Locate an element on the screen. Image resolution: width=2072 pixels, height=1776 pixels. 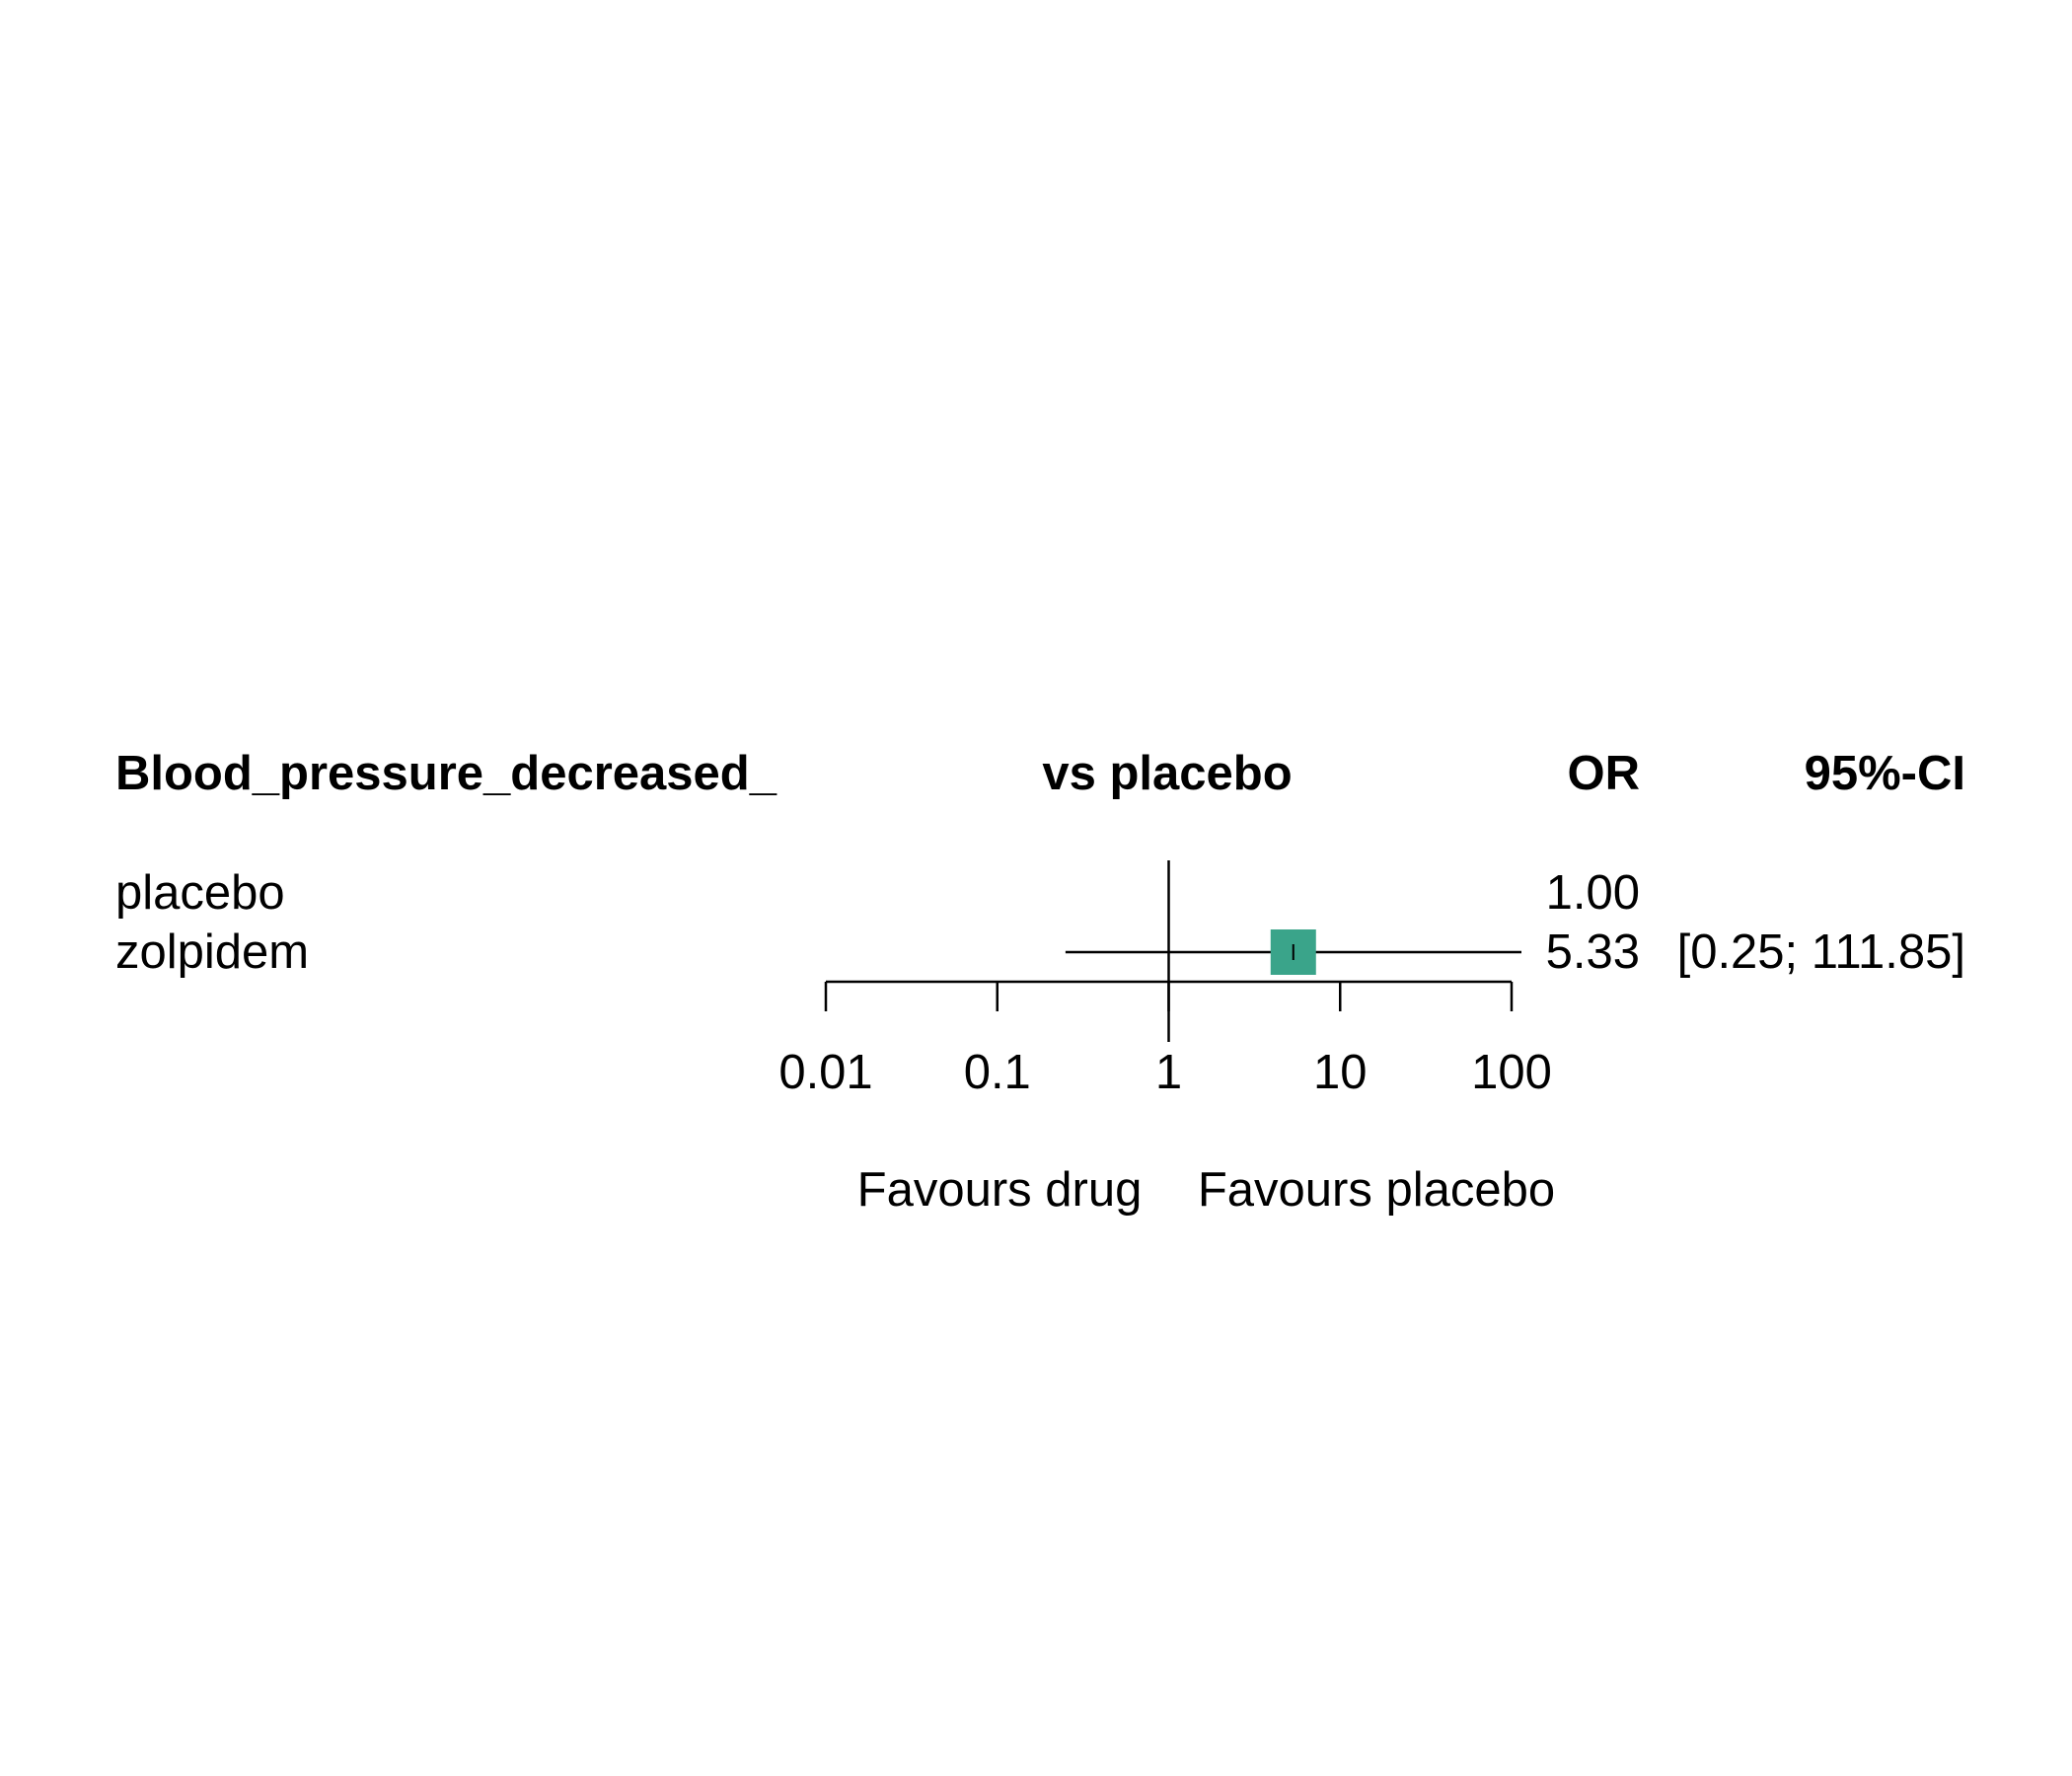
row-label-placebo: placebo is located at coordinates (200, 893).